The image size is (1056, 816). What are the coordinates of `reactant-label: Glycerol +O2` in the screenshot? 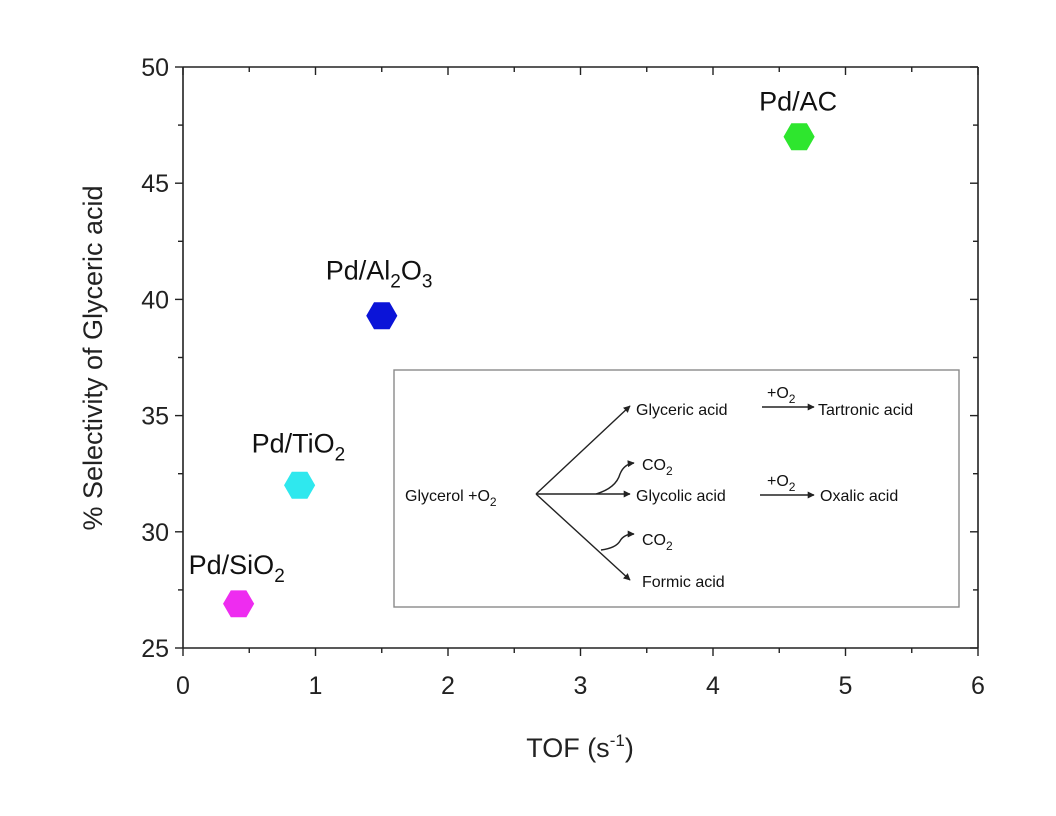 It's located at (451, 498).